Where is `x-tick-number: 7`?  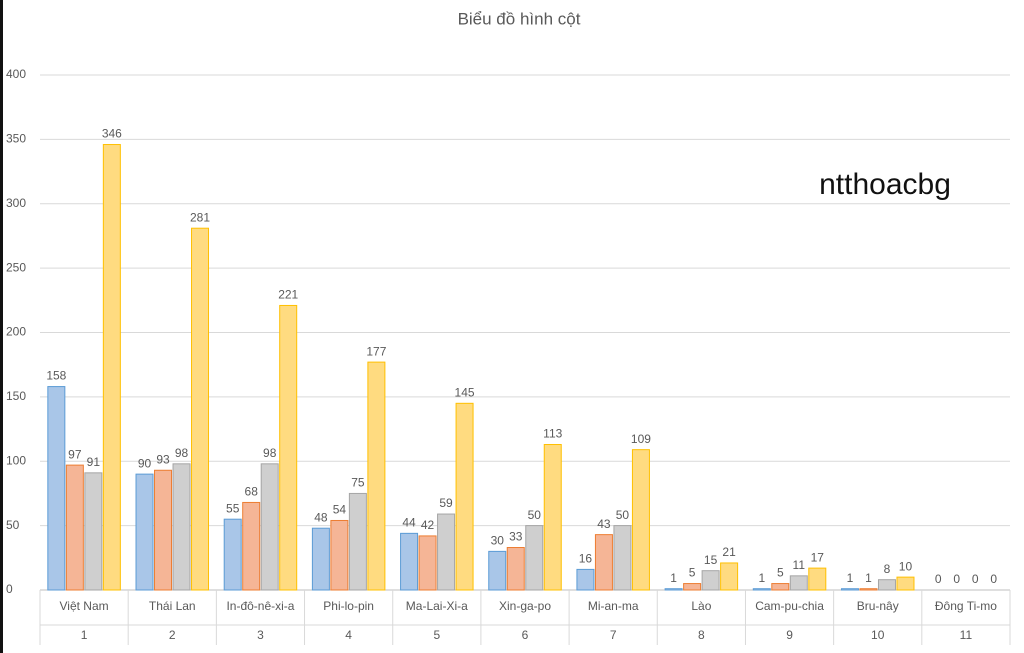 x-tick-number: 7 is located at coordinates (613, 635).